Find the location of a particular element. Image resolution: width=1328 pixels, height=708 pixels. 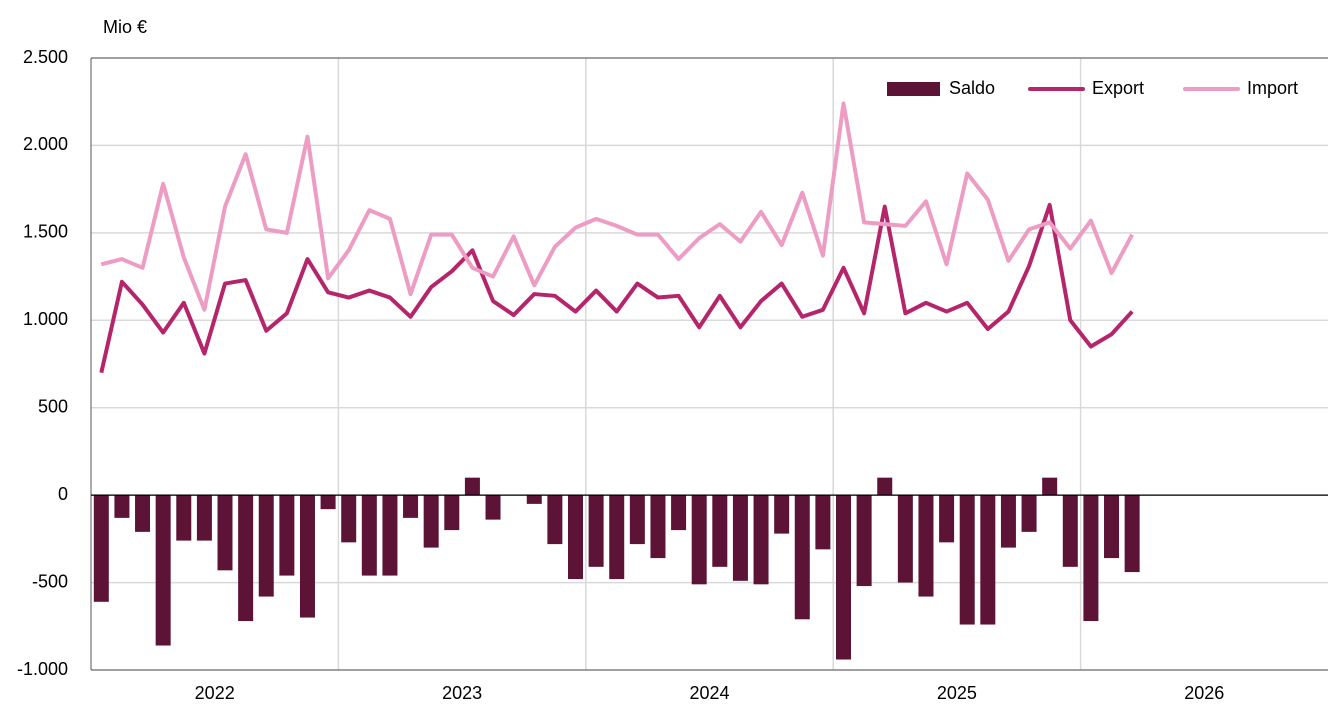

x-tick-label: 2026 is located at coordinates (1204, 693).